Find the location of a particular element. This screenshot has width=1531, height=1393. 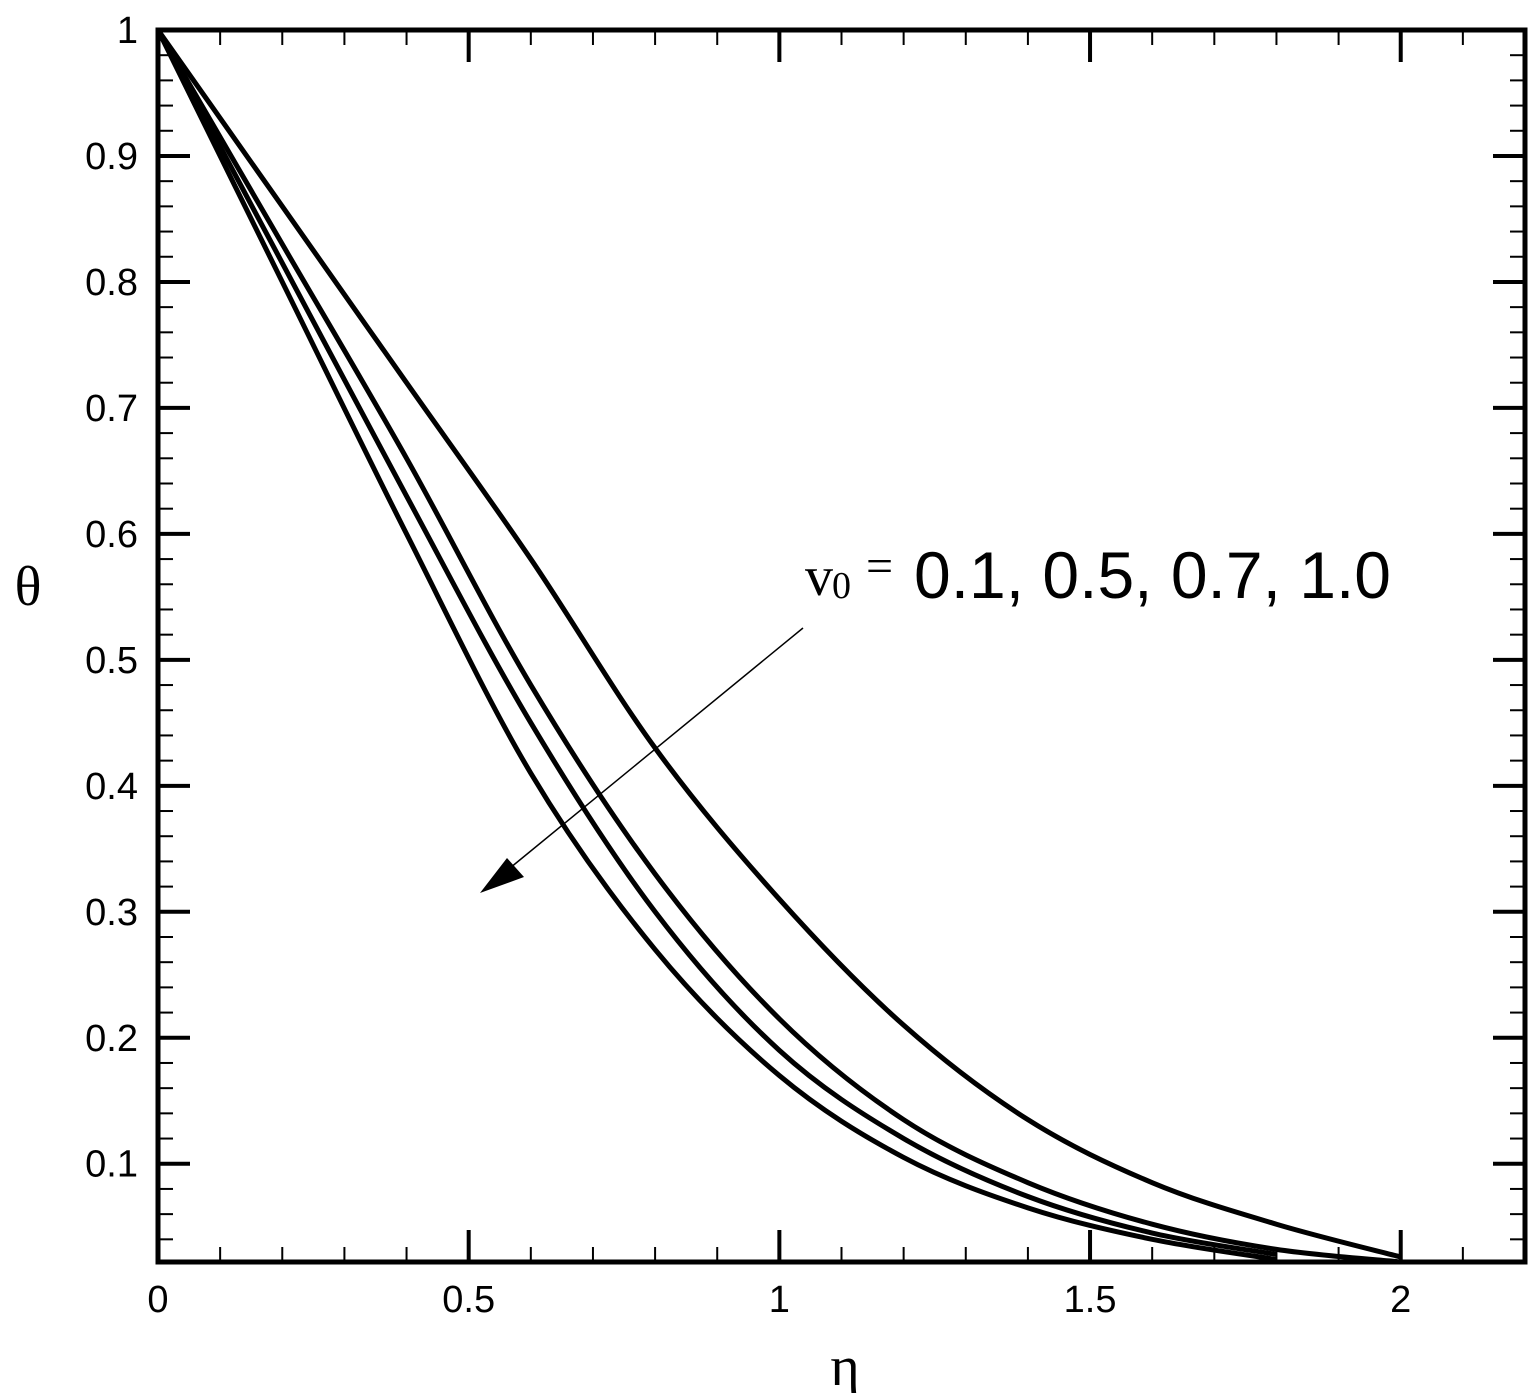

y-tick-label: 0.7 is located at coordinates (111, 409).